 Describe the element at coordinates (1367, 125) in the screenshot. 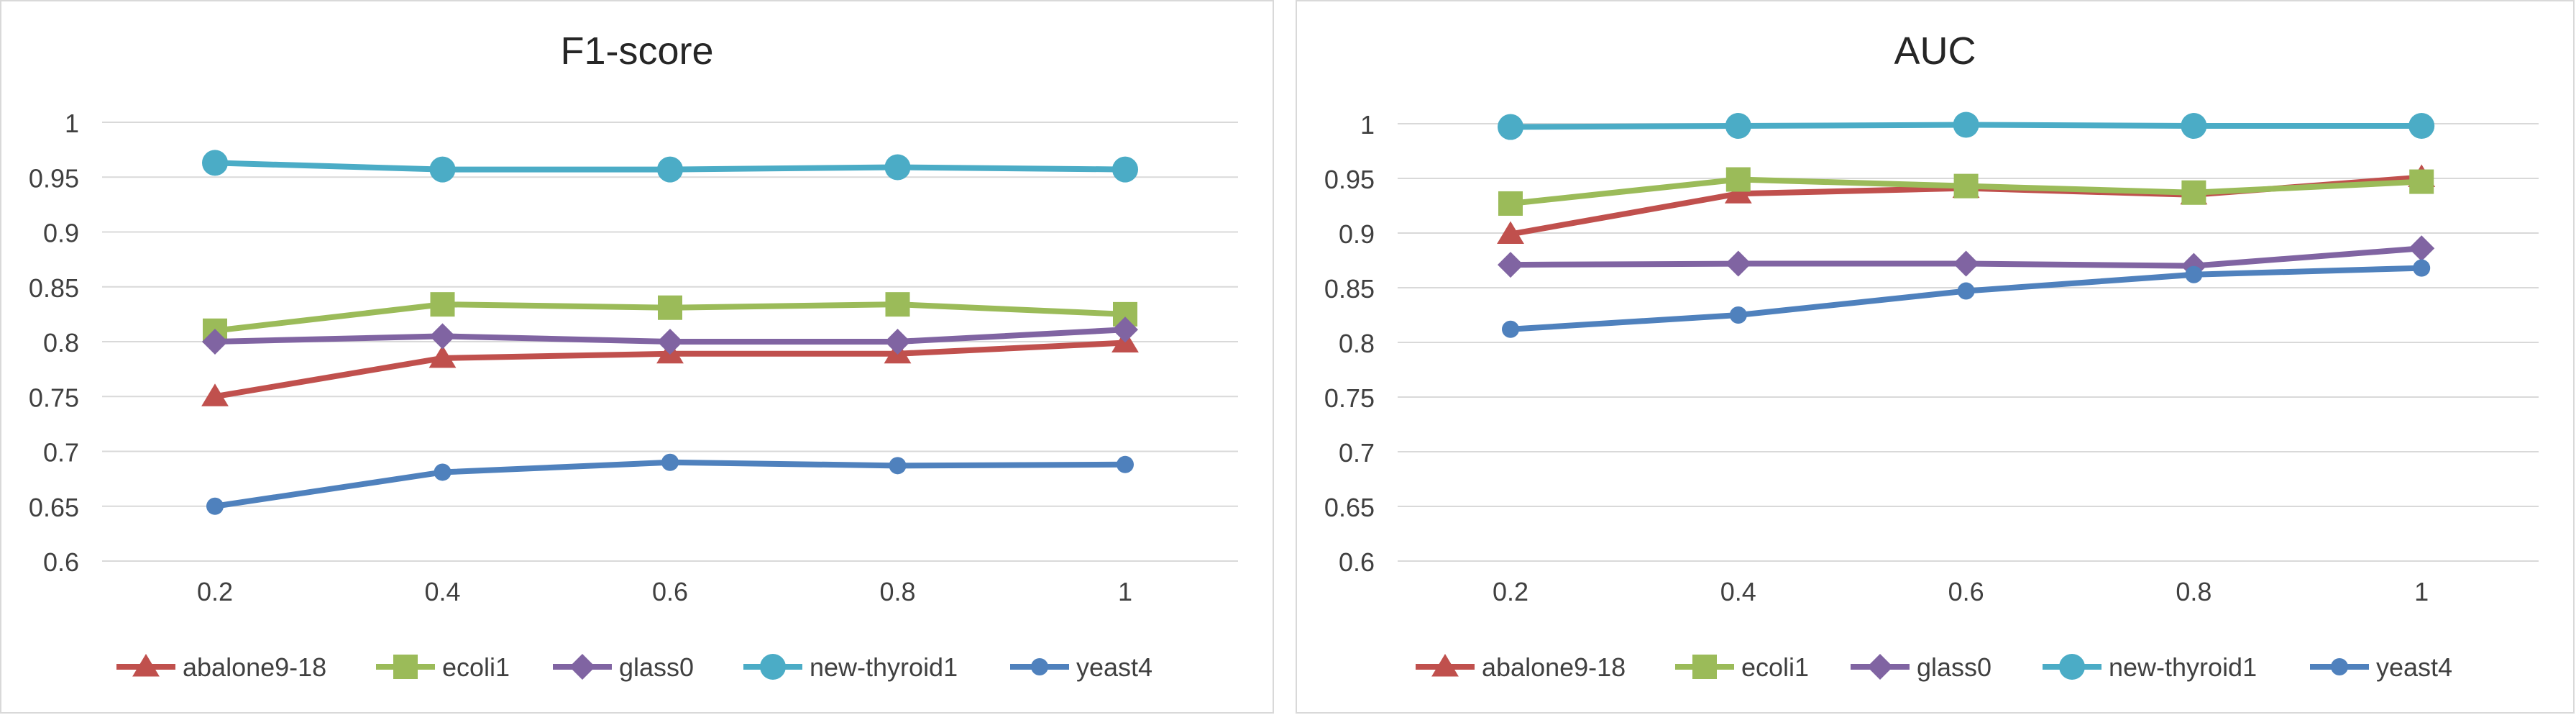

I see `y-tick-label: 1` at that location.